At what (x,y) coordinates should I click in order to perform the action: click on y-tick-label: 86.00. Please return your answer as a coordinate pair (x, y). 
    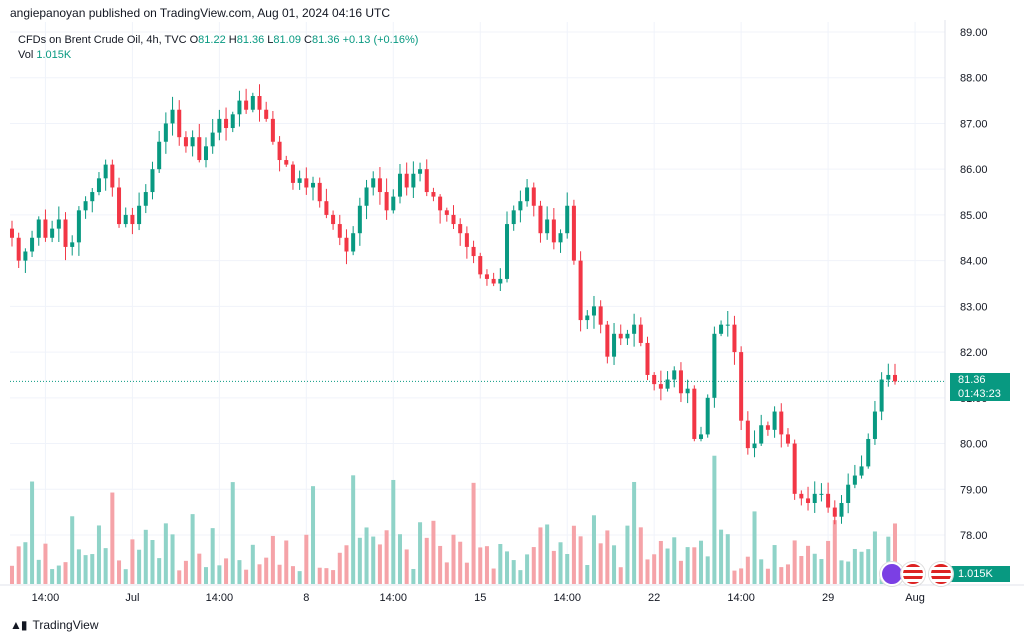
    Looking at the image, I should click on (974, 170).